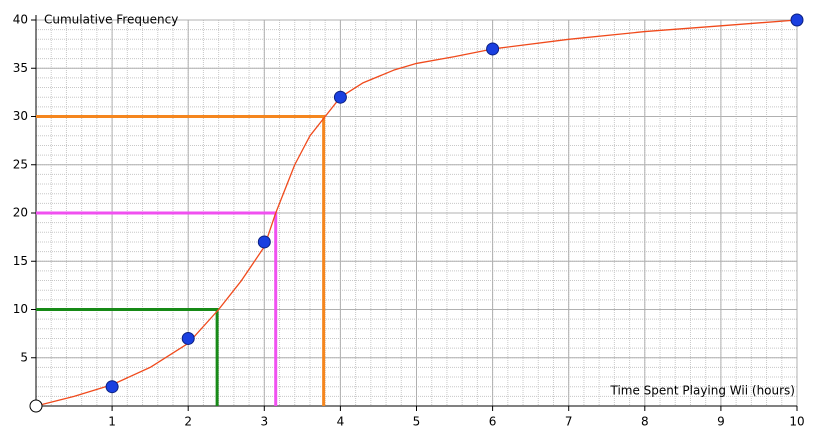  I want to click on x-tick-label: 6, so click(493, 422).